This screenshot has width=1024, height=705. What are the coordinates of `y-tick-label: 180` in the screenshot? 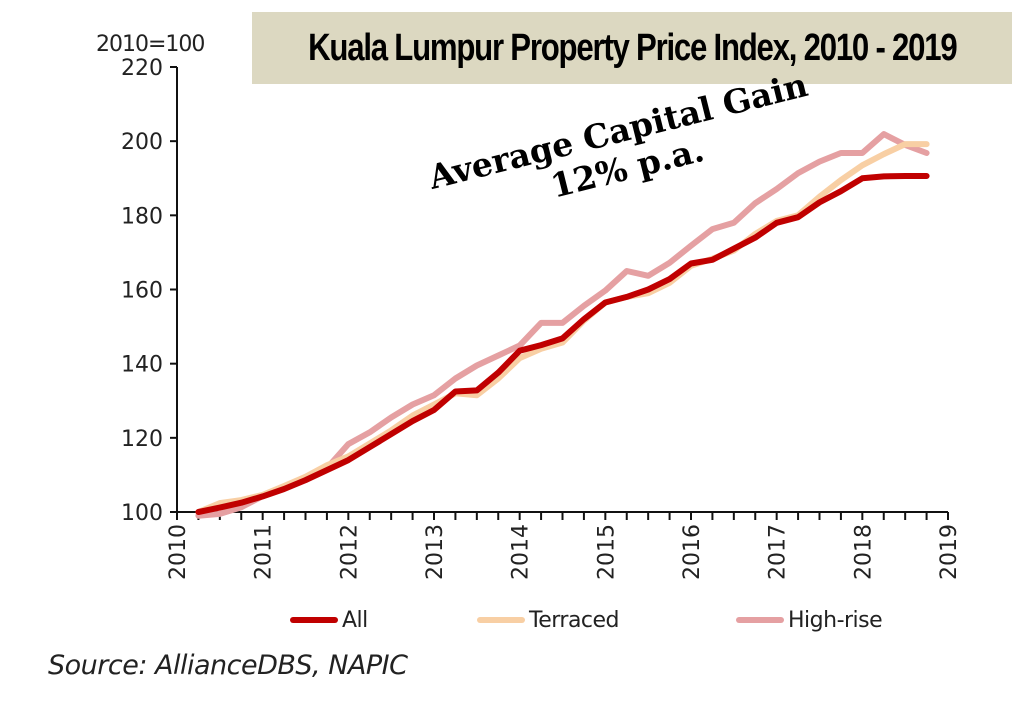 It's located at (142, 216).